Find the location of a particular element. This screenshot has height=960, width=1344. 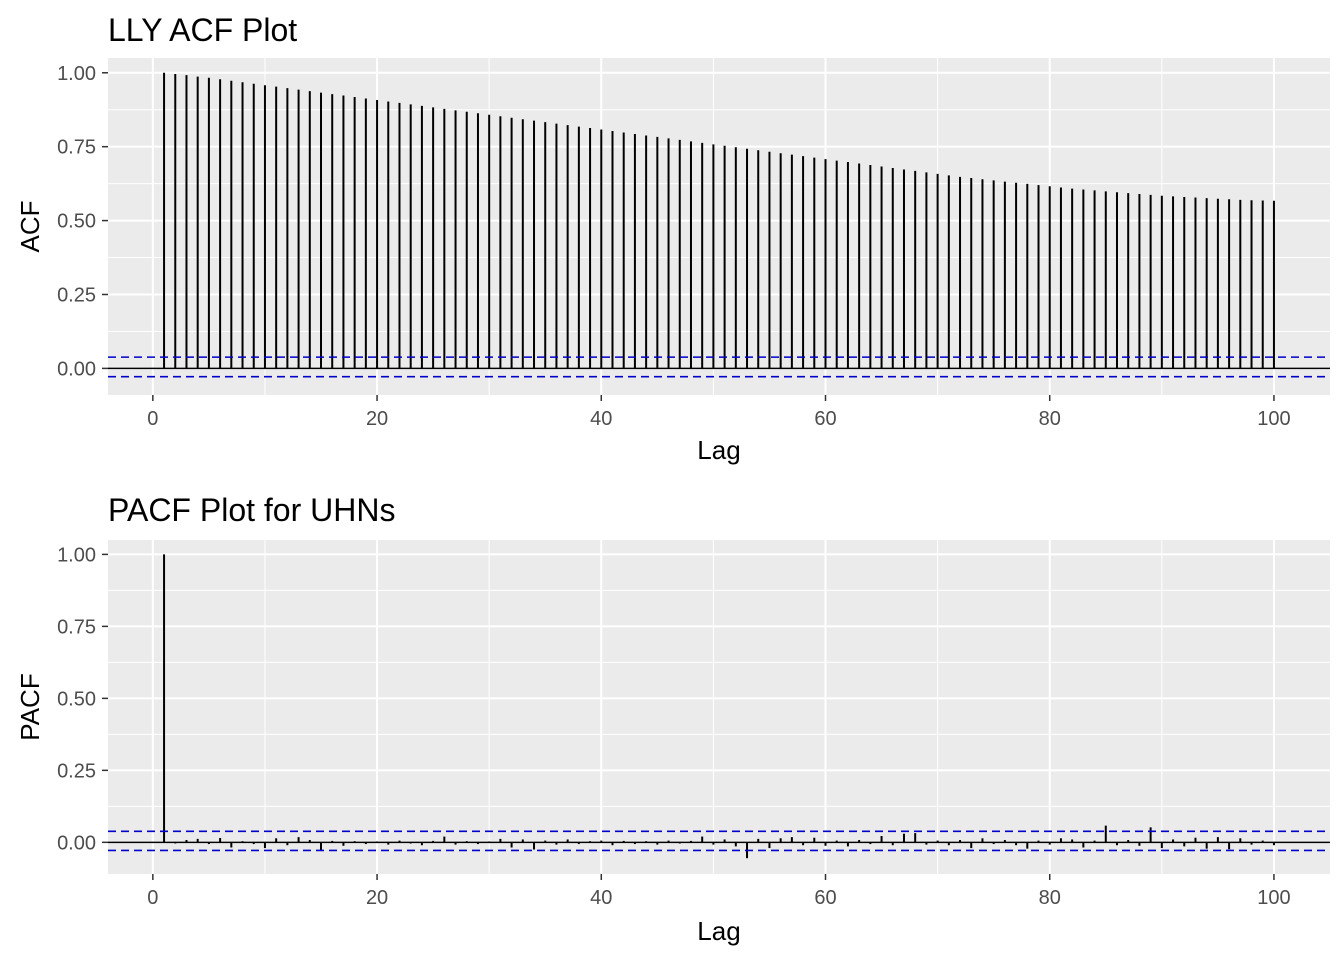

y-axis-title: PACF is located at coordinates (30, 706).